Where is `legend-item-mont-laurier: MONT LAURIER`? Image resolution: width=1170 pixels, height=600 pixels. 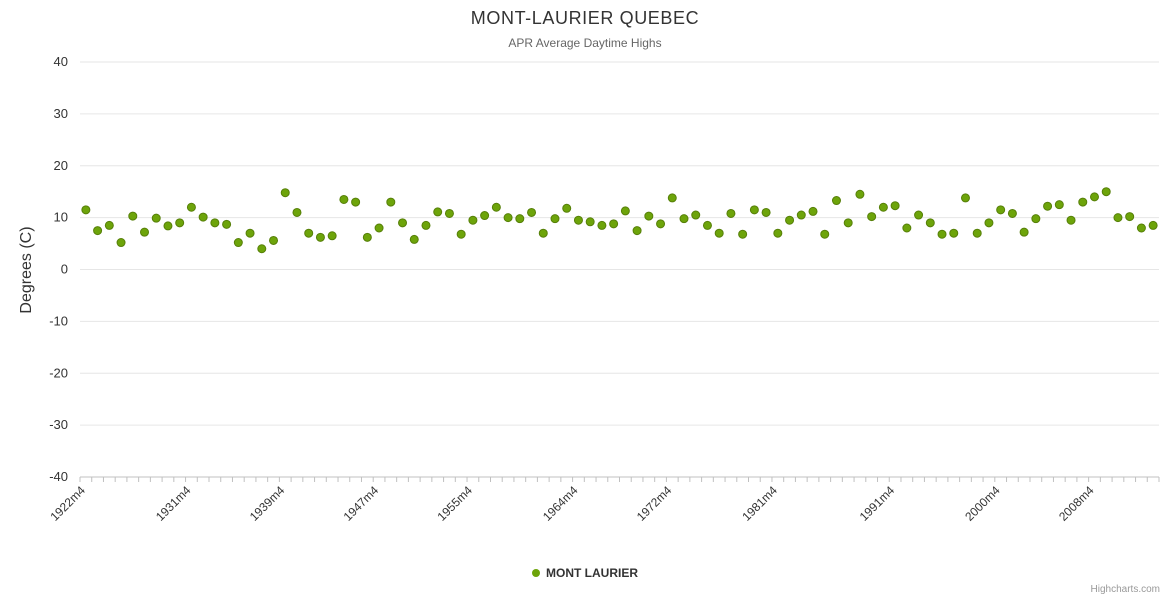
legend-item-mont-laurier: MONT LAURIER is located at coordinates (585, 573).